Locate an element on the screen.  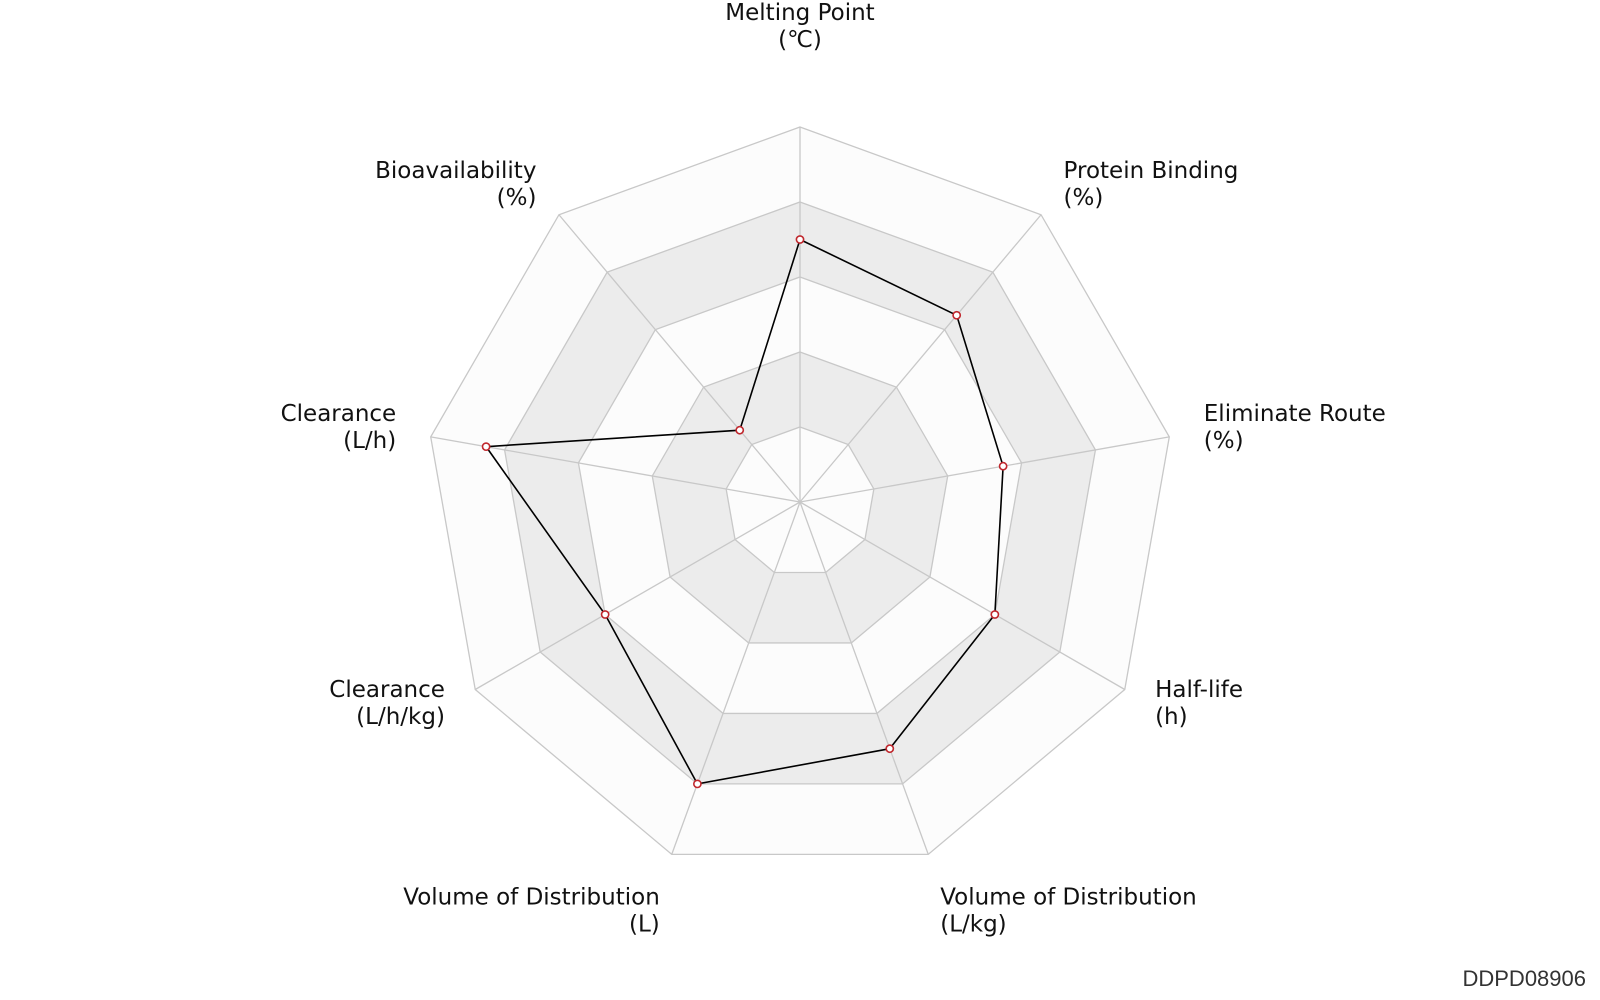
axis-unit: (L/h/kg) is located at coordinates (400, 717).